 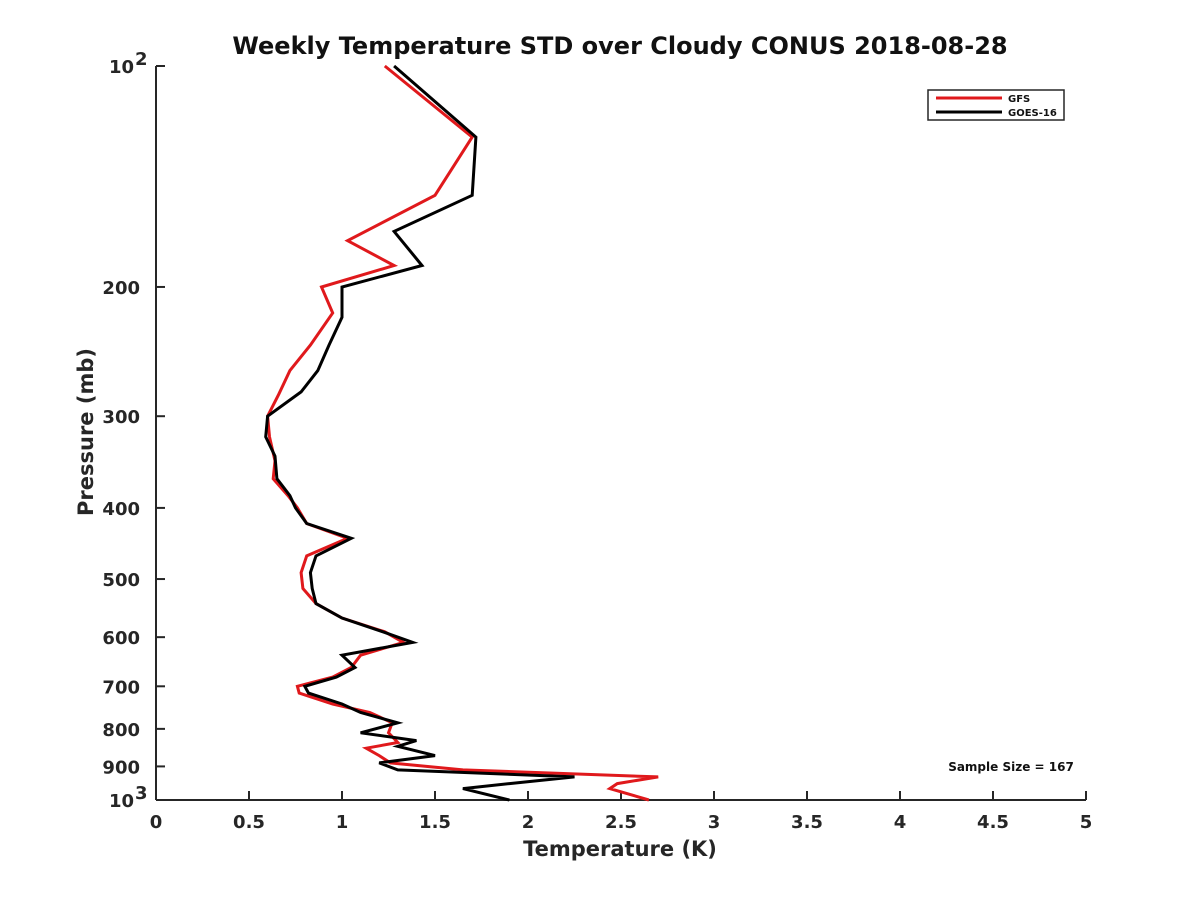 What do you see at coordinates (121, 767) in the screenshot?
I see `y-tick-label: 900` at bounding box center [121, 767].